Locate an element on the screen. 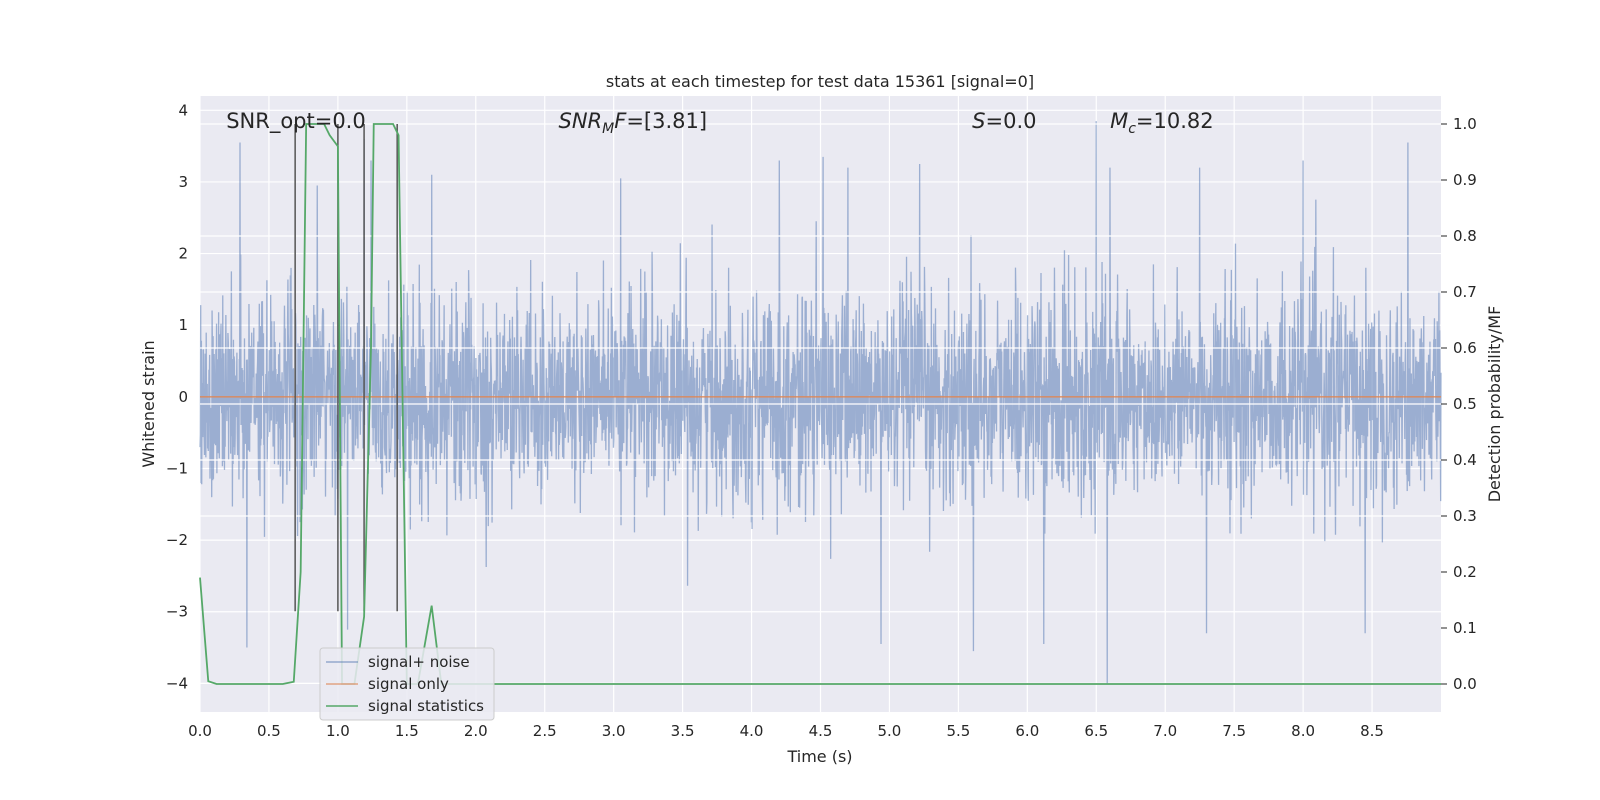 The width and height of the screenshot is (1600, 800). x-tick-label: 4.0 is located at coordinates (752, 731).